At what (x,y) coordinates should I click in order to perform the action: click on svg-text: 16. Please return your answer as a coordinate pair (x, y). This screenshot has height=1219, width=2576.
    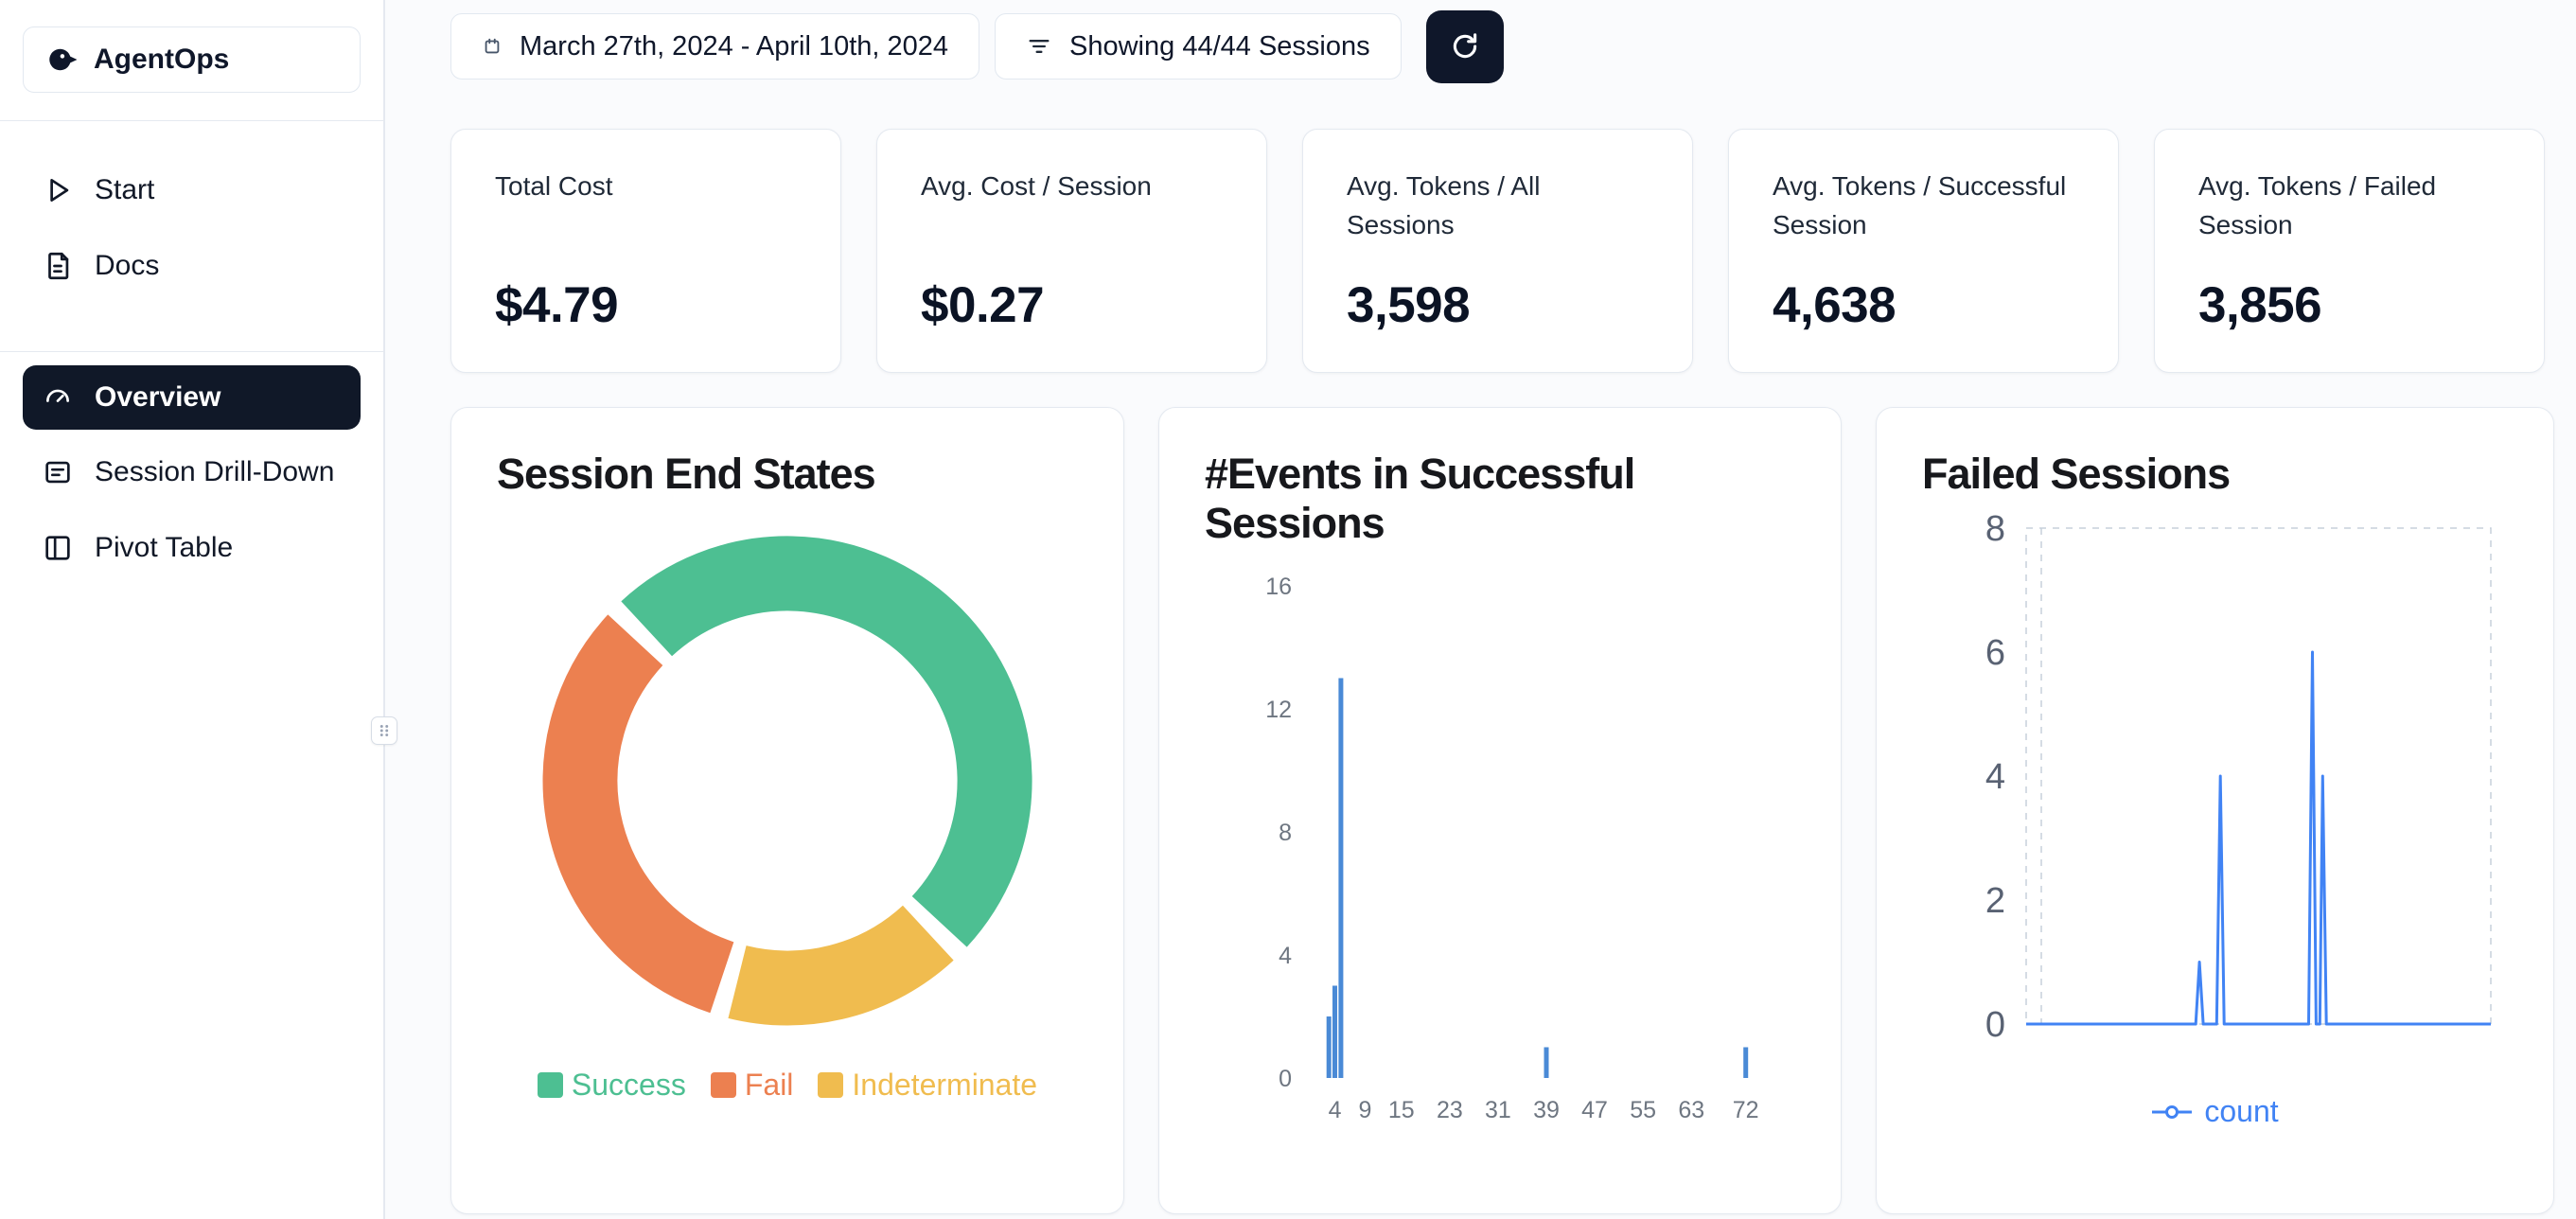
    Looking at the image, I should click on (1278, 587).